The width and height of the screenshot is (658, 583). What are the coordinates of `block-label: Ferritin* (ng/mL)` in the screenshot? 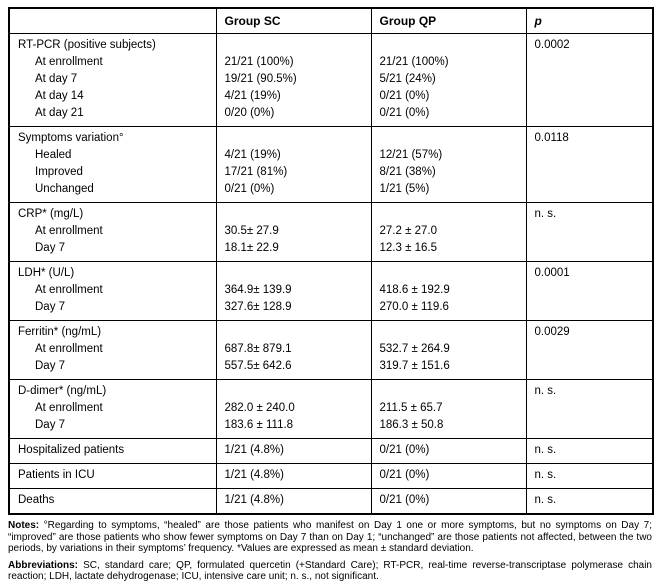 It's located at (60, 332).